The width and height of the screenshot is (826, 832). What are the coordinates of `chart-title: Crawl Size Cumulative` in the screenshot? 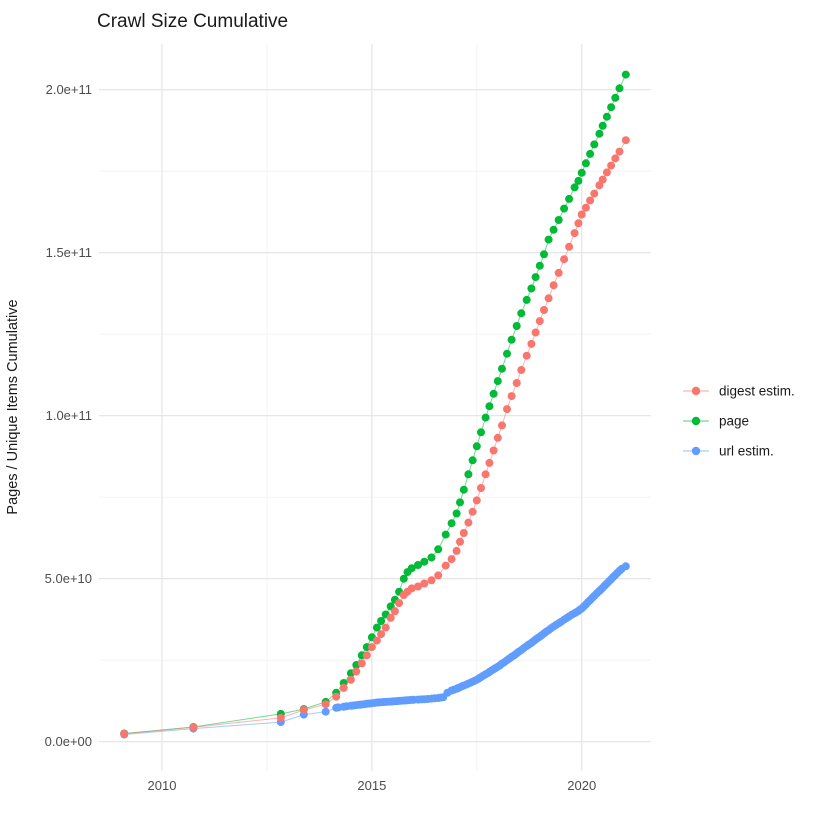 It's located at (192, 21).